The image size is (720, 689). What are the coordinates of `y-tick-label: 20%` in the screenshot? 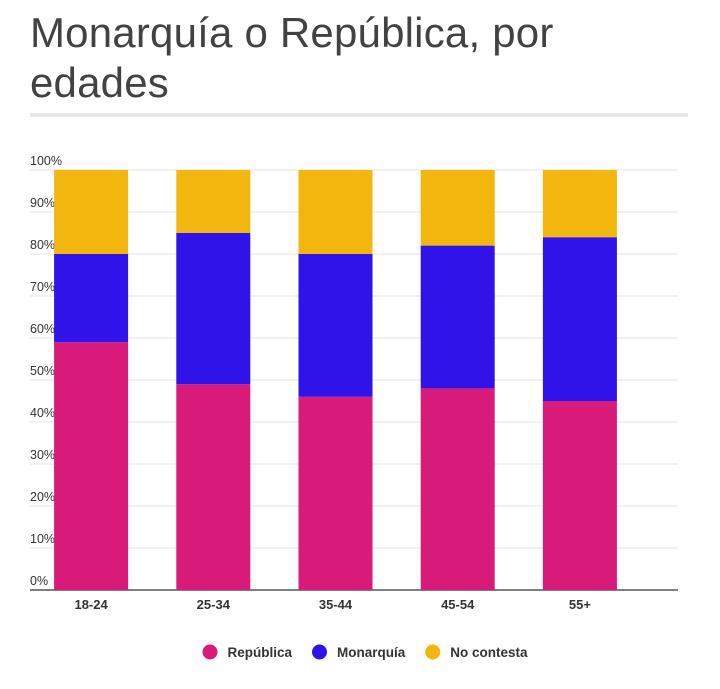 It's located at (42, 497).